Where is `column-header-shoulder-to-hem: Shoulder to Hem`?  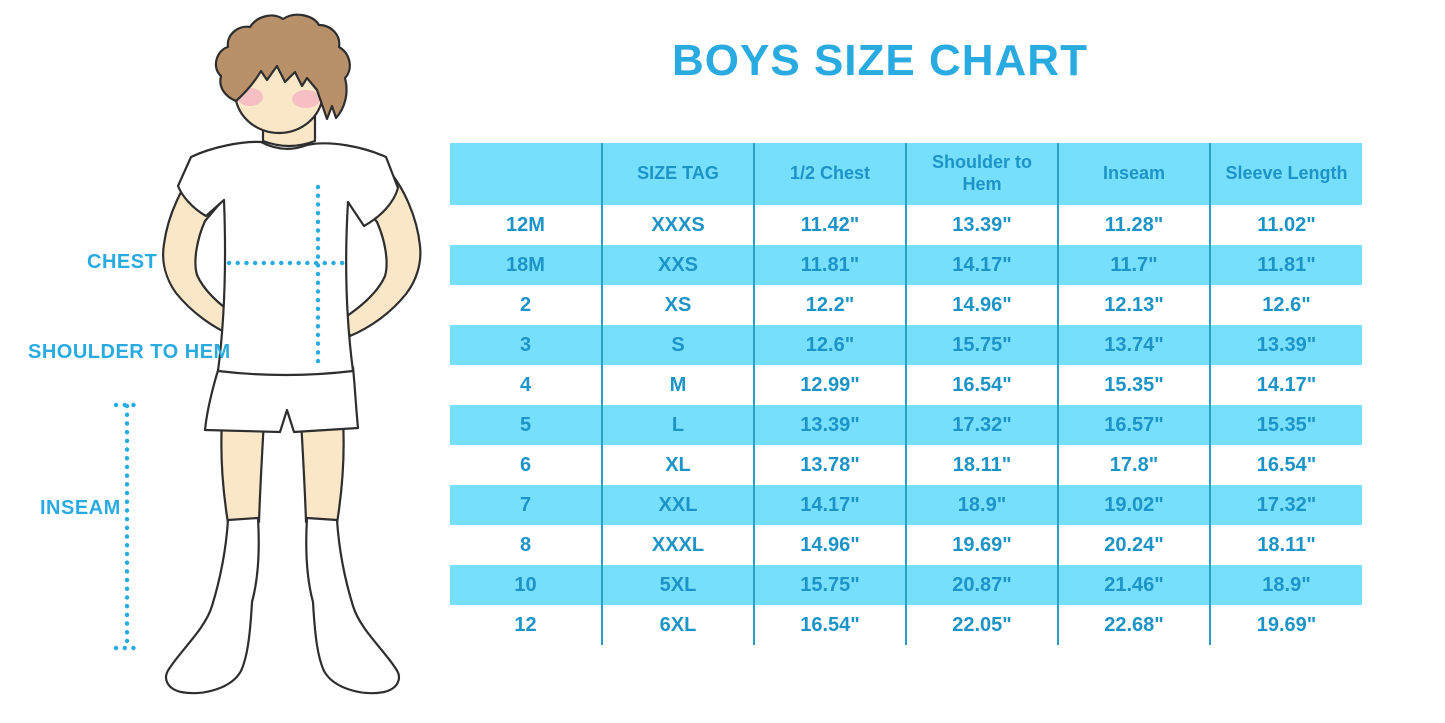
column-header-shoulder-to-hem: Shoulder to Hem is located at coordinates (981, 174).